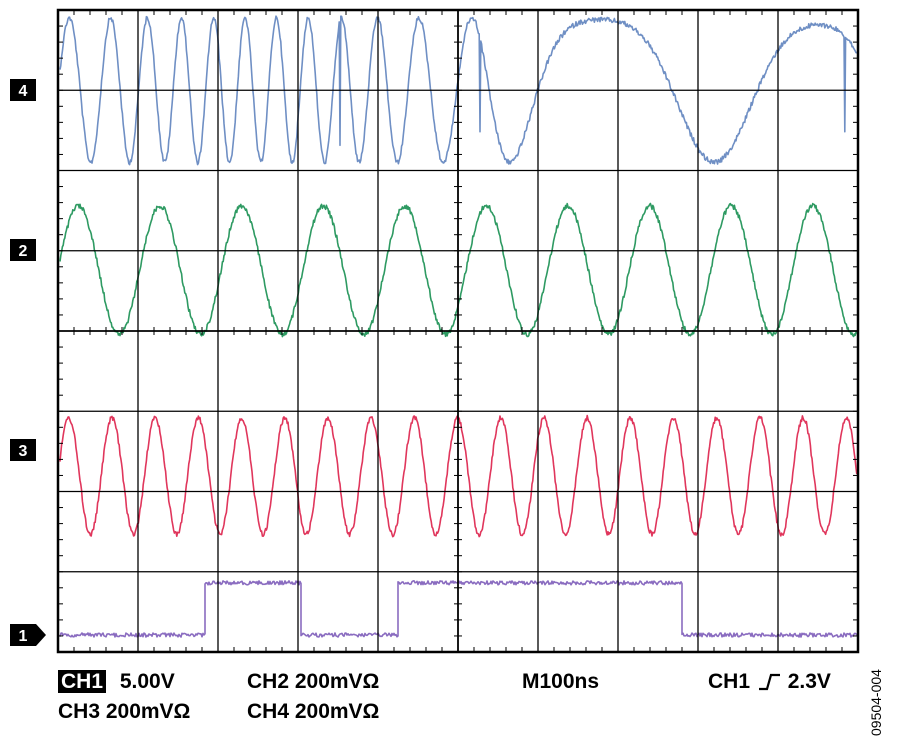  I want to click on figure-code-text: 09504-004, so click(876, 702).